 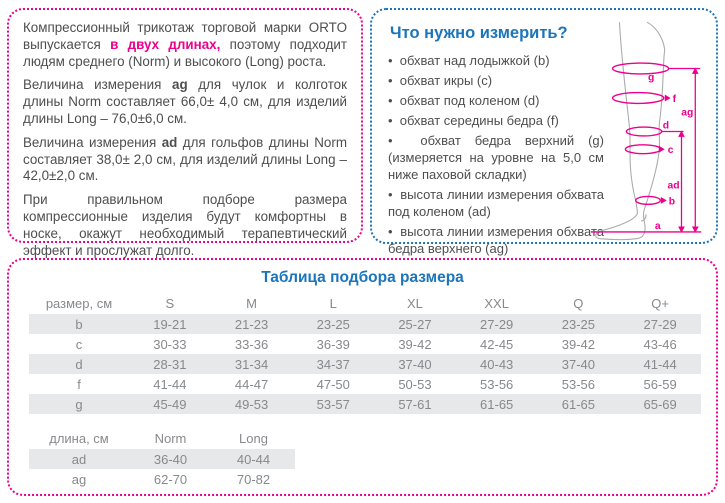 I want to click on ring-b, so click(x=648, y=200).